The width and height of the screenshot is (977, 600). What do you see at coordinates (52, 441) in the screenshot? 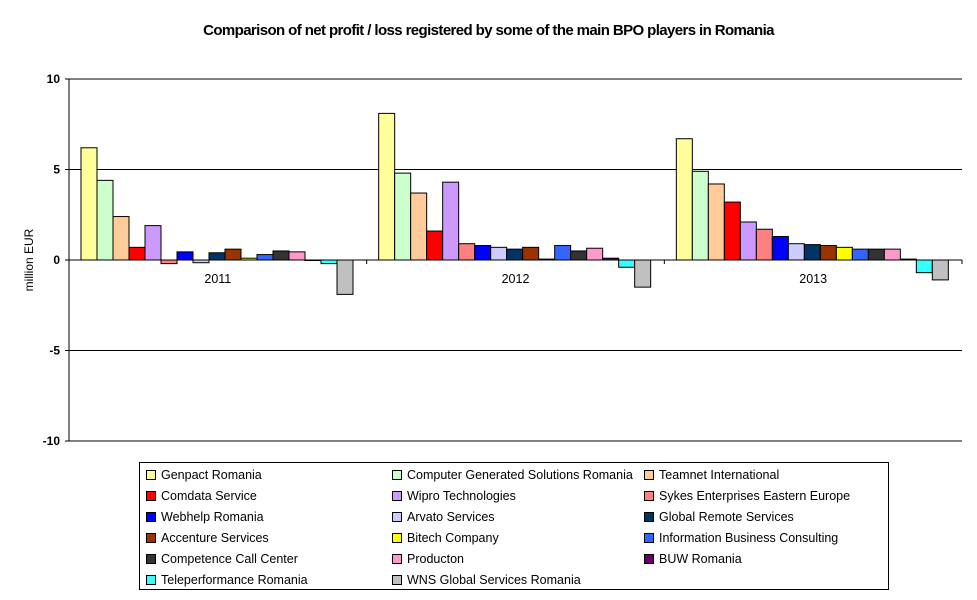
I see `y-tick-label: -10` at bounding box center [52, 441].